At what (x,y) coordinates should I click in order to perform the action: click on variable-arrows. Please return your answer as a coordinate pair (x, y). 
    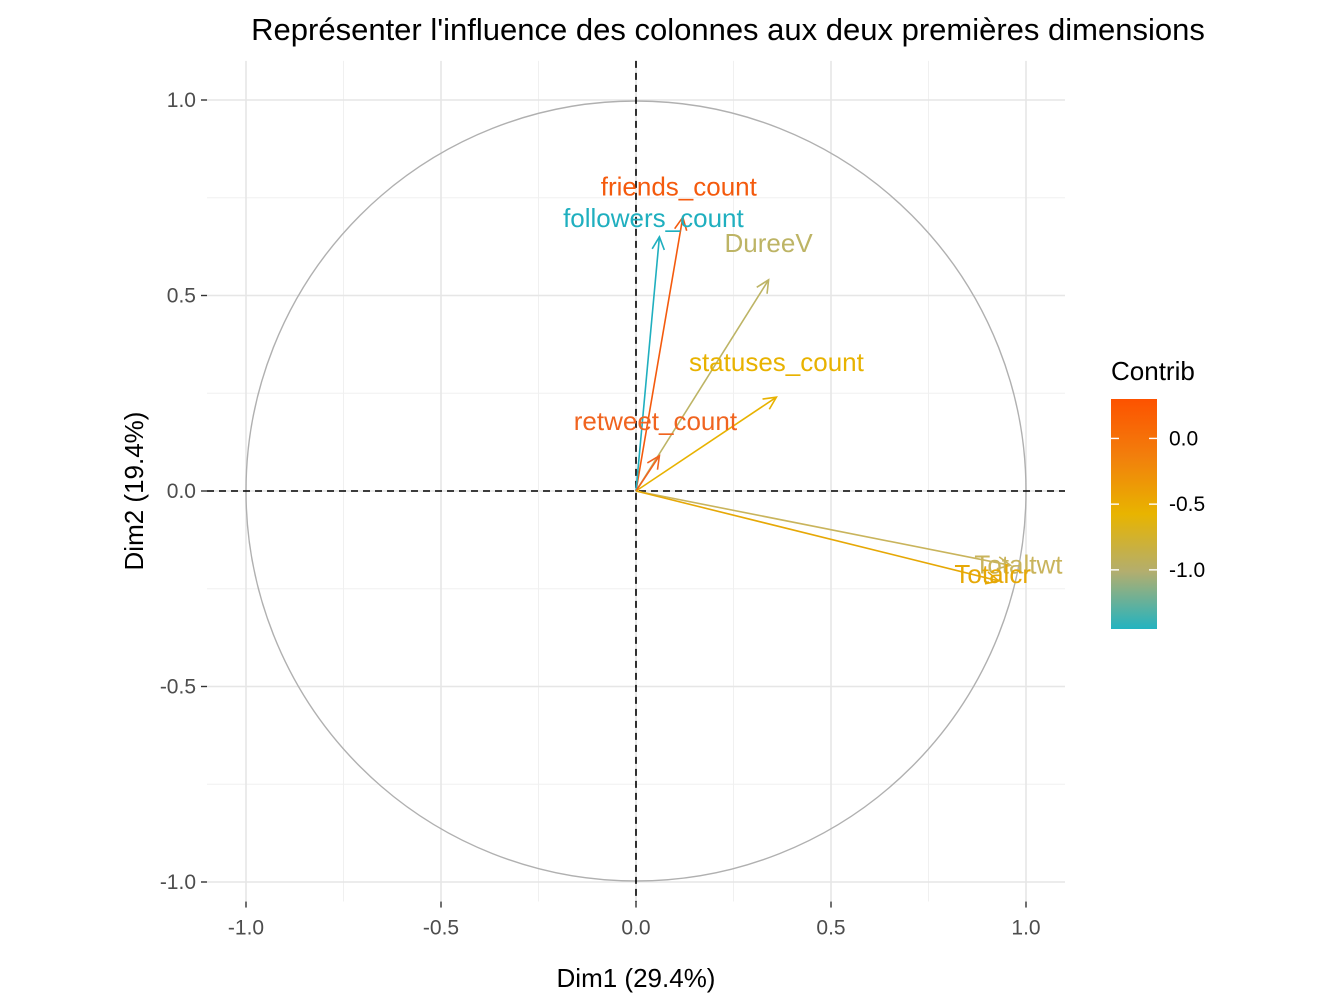
    Looking at the image, I should click on (824, 400).